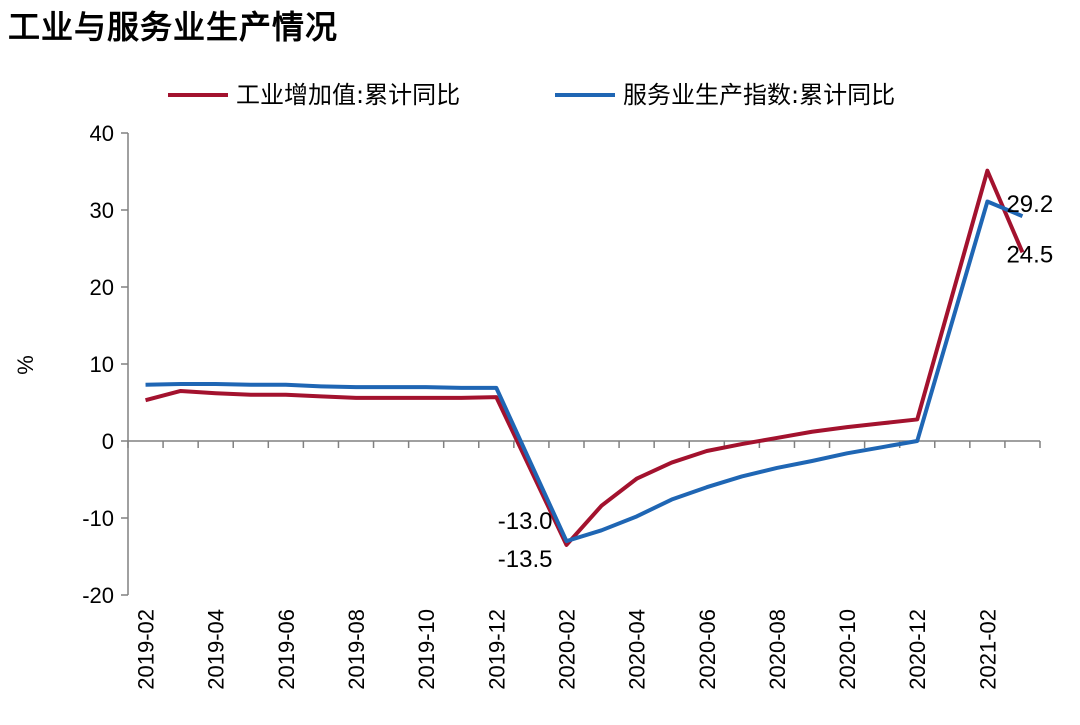 This screenshot has height=725, width=1080. Describe the element at coordinates (356, 649) in the screenshot. I see `x-tick-label: 2019-08` at that location.